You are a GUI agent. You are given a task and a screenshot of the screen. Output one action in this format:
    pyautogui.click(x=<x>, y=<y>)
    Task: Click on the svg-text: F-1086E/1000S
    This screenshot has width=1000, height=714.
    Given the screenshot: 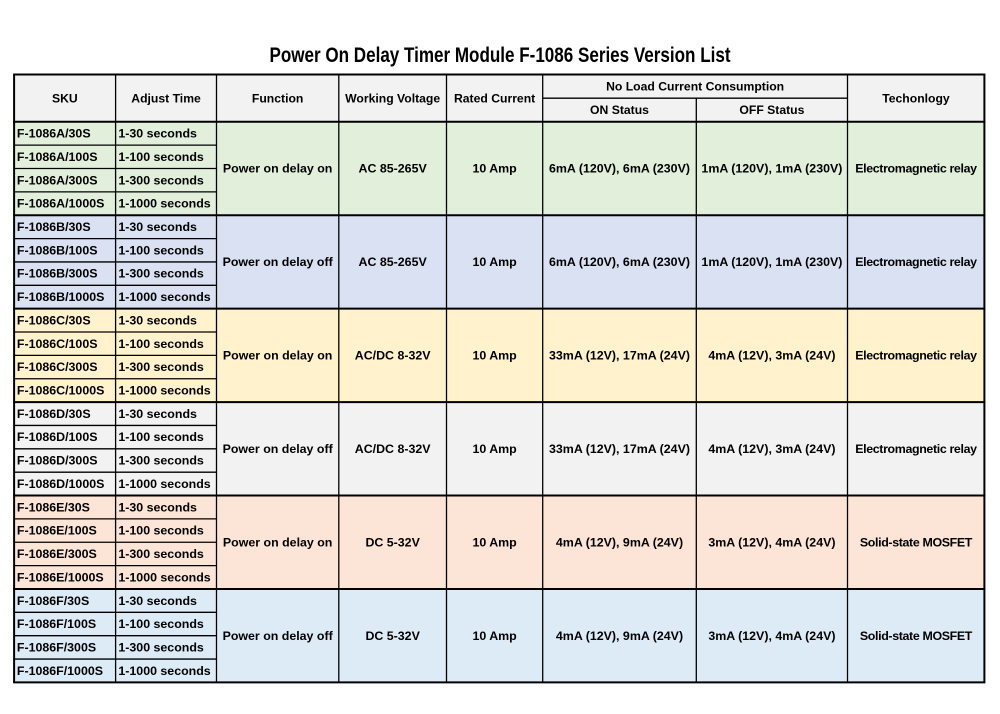 What is the action you would take?
    pyautogui.click(x=60, y=577)
    